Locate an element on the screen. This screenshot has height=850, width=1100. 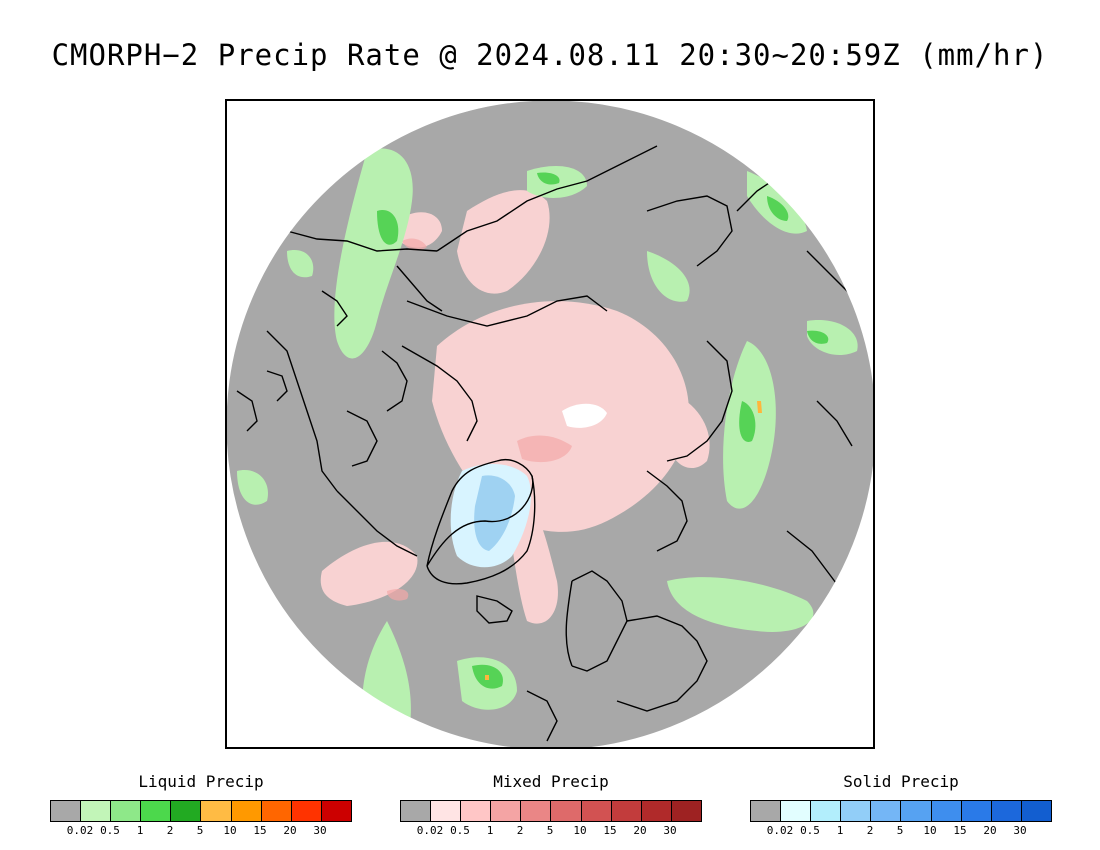
liquid-precip-heavy is located at coordinates (623, 540).